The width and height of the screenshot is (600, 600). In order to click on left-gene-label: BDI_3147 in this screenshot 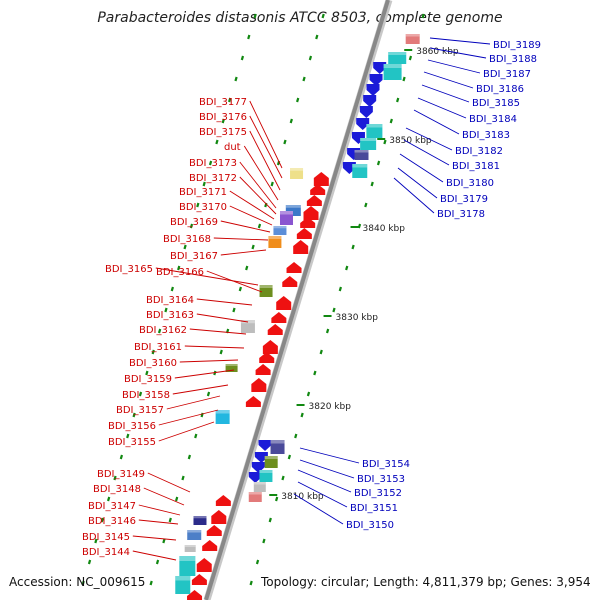, I will do `click(112, 506)`.